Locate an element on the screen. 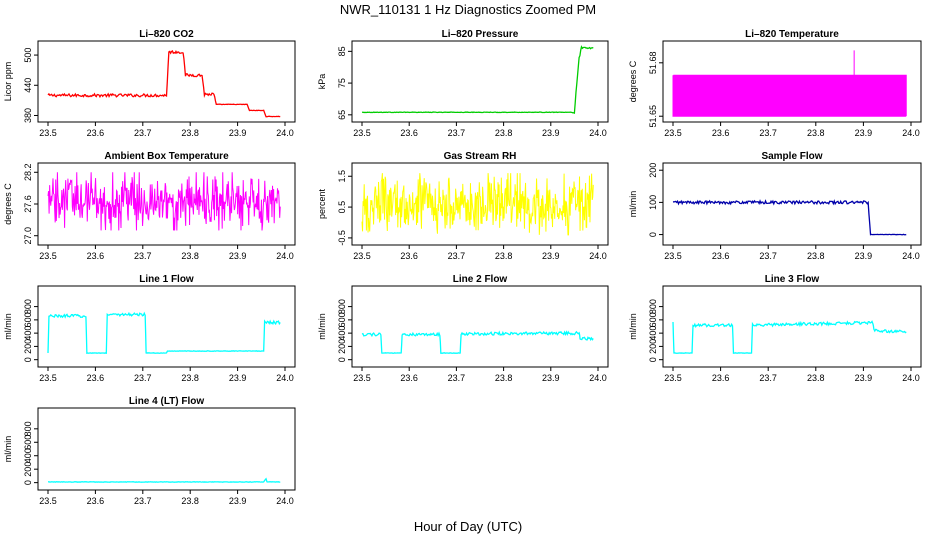 The image size is (936, 540). panel-title: Li–820 Pressure is located at coordinates (480, 34).